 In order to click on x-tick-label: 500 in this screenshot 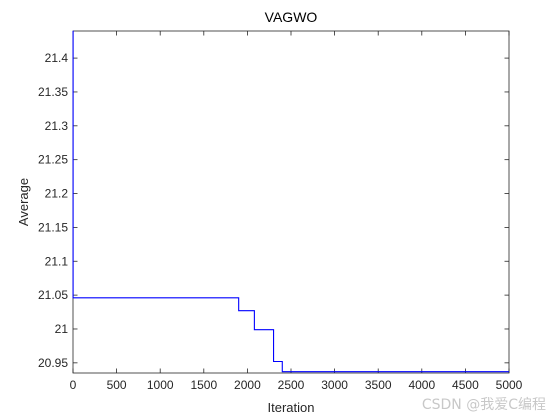, I will do `click(117, 385)`.